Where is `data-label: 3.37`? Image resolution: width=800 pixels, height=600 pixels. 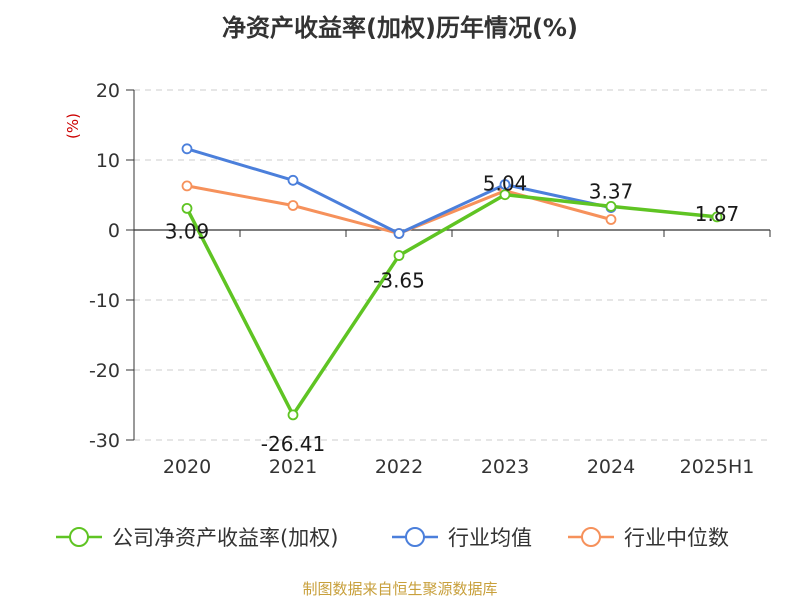 data-label: 3.37 is located at coordinates (611, 191).